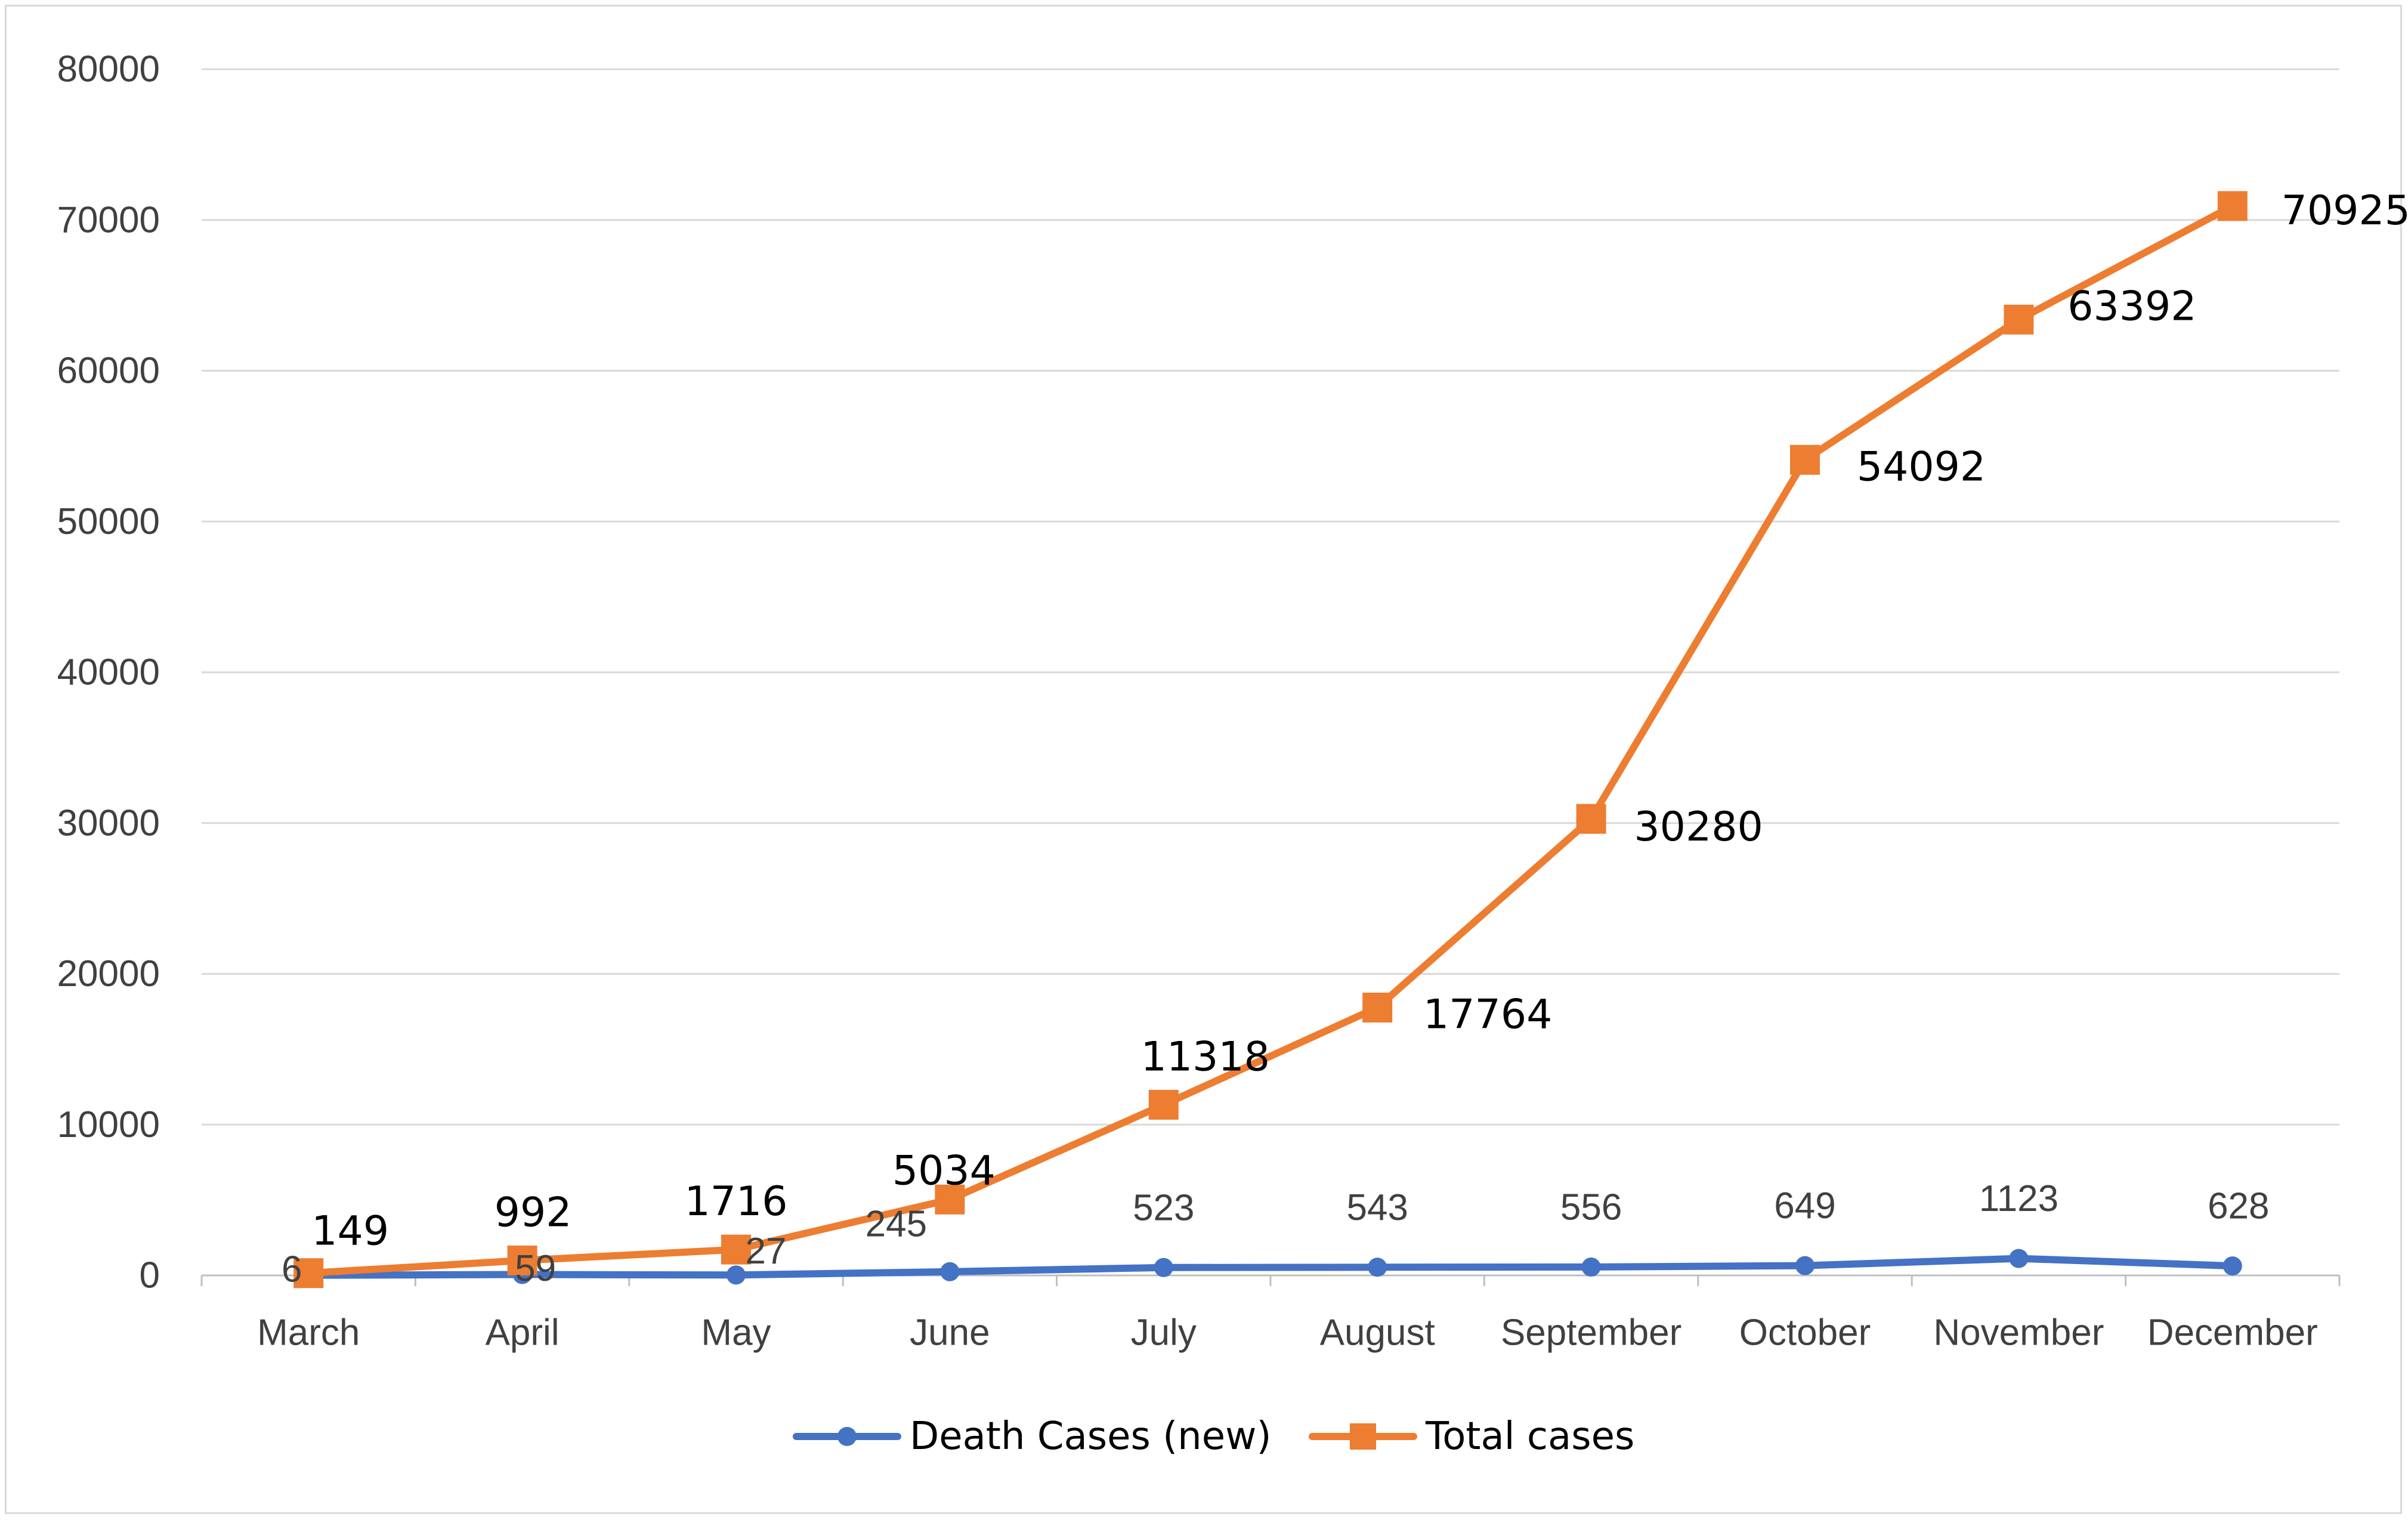  Describe the element at coordinates (1205, 1056) in the screenshot. I see `total-cases-data-label: 11318` at that location.